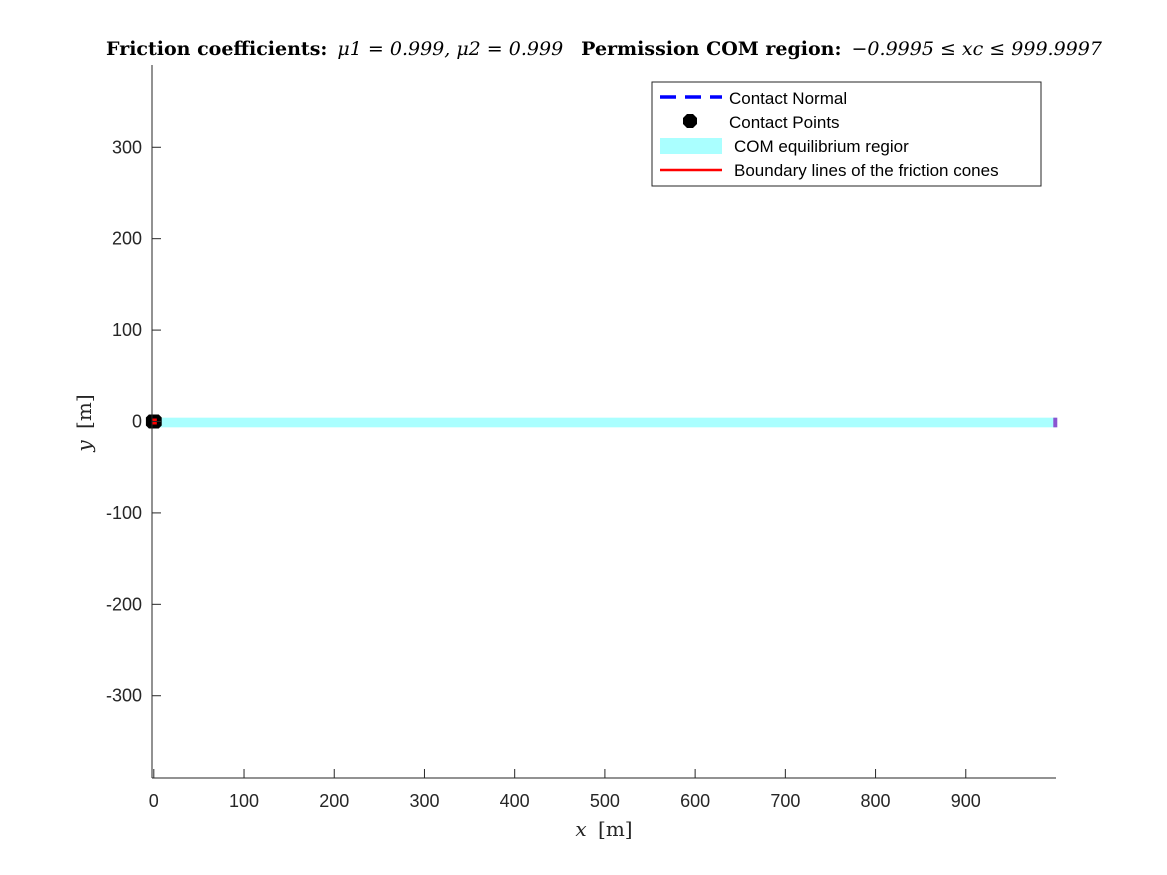 This screenshot has height=875, width=1167. What do you see at coordinates (580, 829) in the screenshot?
I see `x-axis-label-var: x` at bounding box center [580, 829].